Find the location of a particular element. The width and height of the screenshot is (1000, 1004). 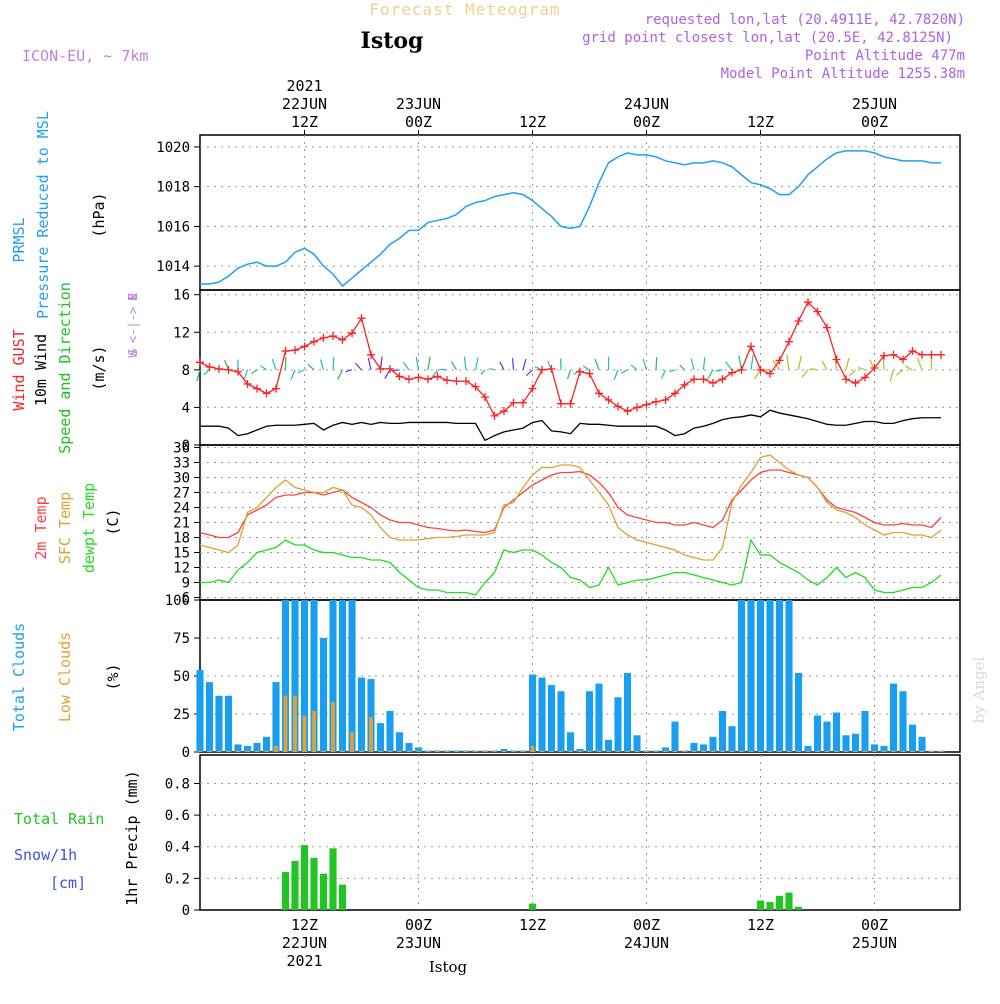

temperature-ytick-label: 36 is located at coordinates (181, 449).